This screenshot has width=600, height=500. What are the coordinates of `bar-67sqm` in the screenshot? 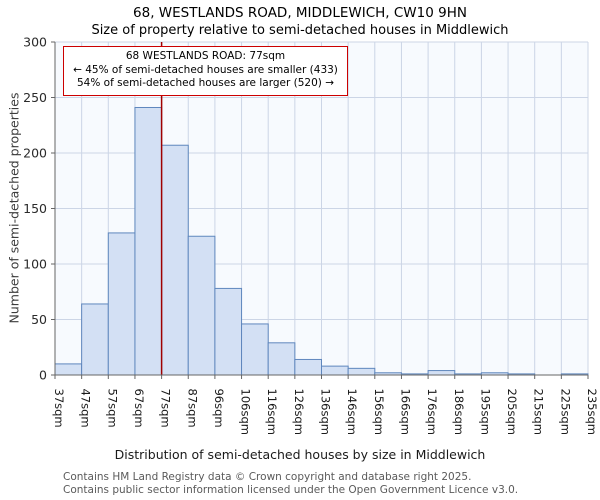 It's located at (148, 241).